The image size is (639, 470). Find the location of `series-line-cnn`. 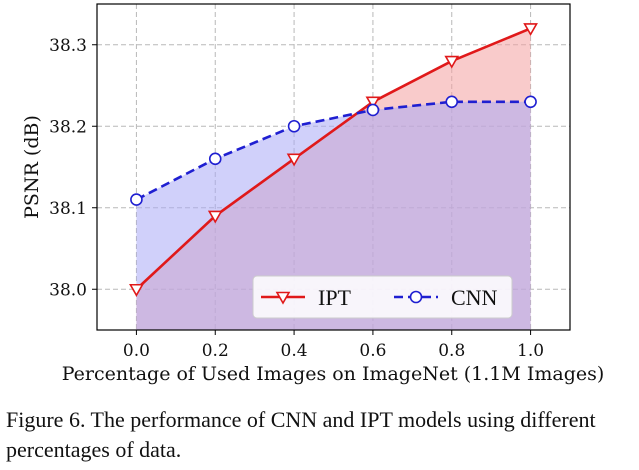

series-line-cnn is located at coordinates (333, 150).